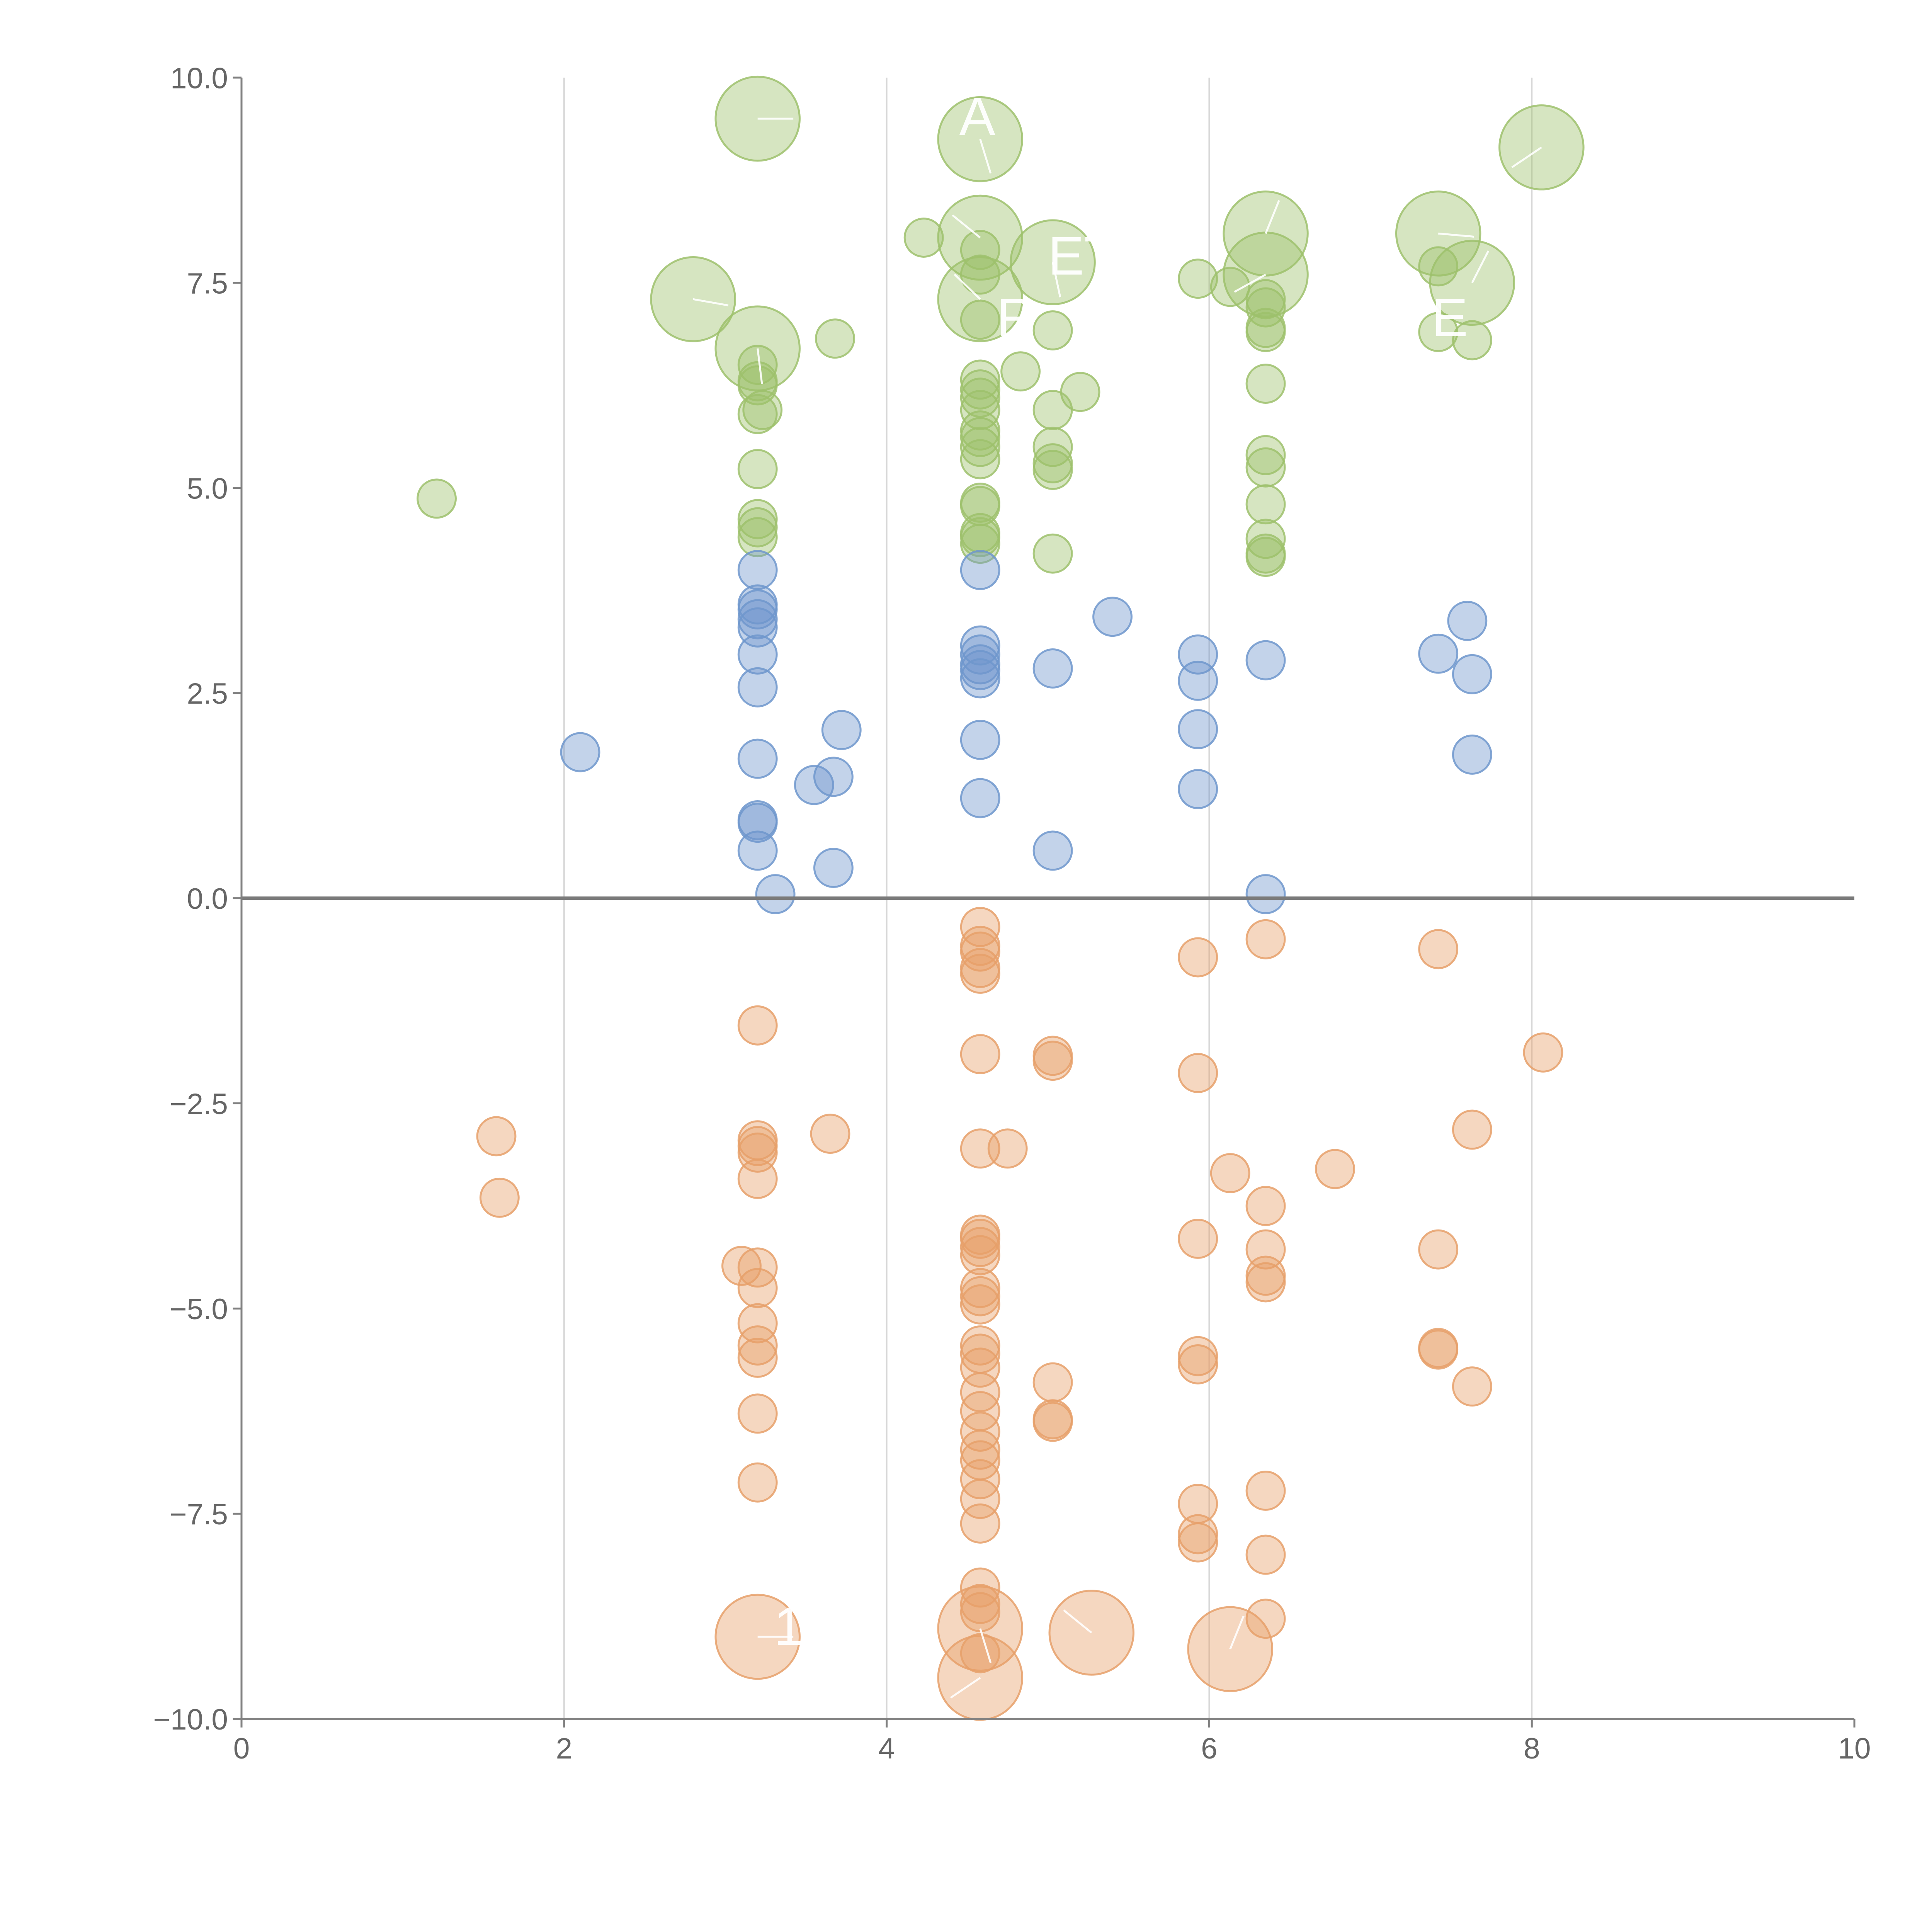 The image size is (1932, 1932). I want to click on x-tick-label: 6, so click(1210, 1749).